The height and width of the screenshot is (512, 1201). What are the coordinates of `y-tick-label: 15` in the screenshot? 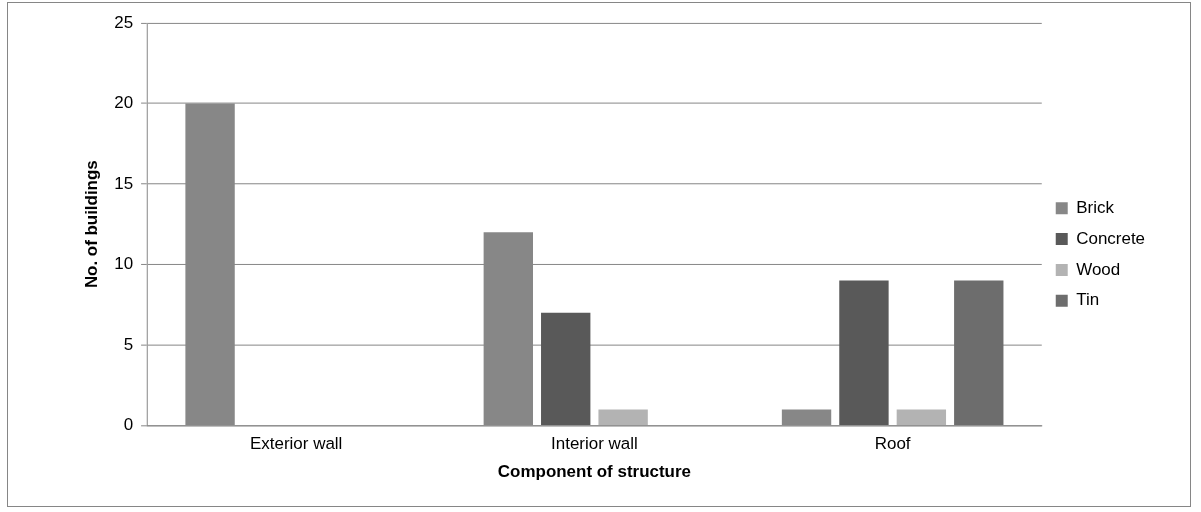 It's located at (124, 183).